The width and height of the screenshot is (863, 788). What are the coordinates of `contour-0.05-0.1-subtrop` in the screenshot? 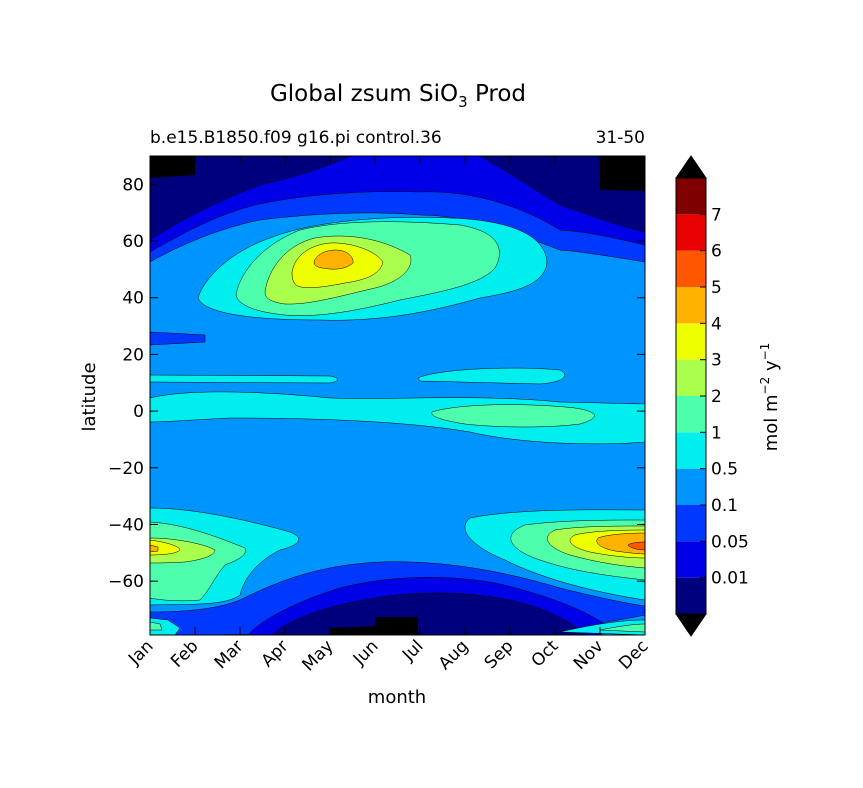 It's located at (178, 338).